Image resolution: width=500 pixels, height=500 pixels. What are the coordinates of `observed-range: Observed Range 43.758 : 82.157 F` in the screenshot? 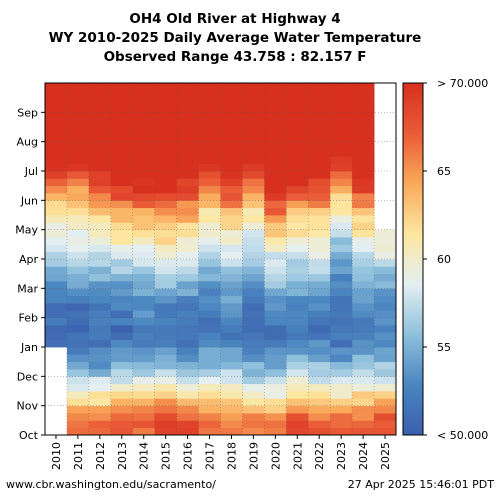 It's located at (235, 57).